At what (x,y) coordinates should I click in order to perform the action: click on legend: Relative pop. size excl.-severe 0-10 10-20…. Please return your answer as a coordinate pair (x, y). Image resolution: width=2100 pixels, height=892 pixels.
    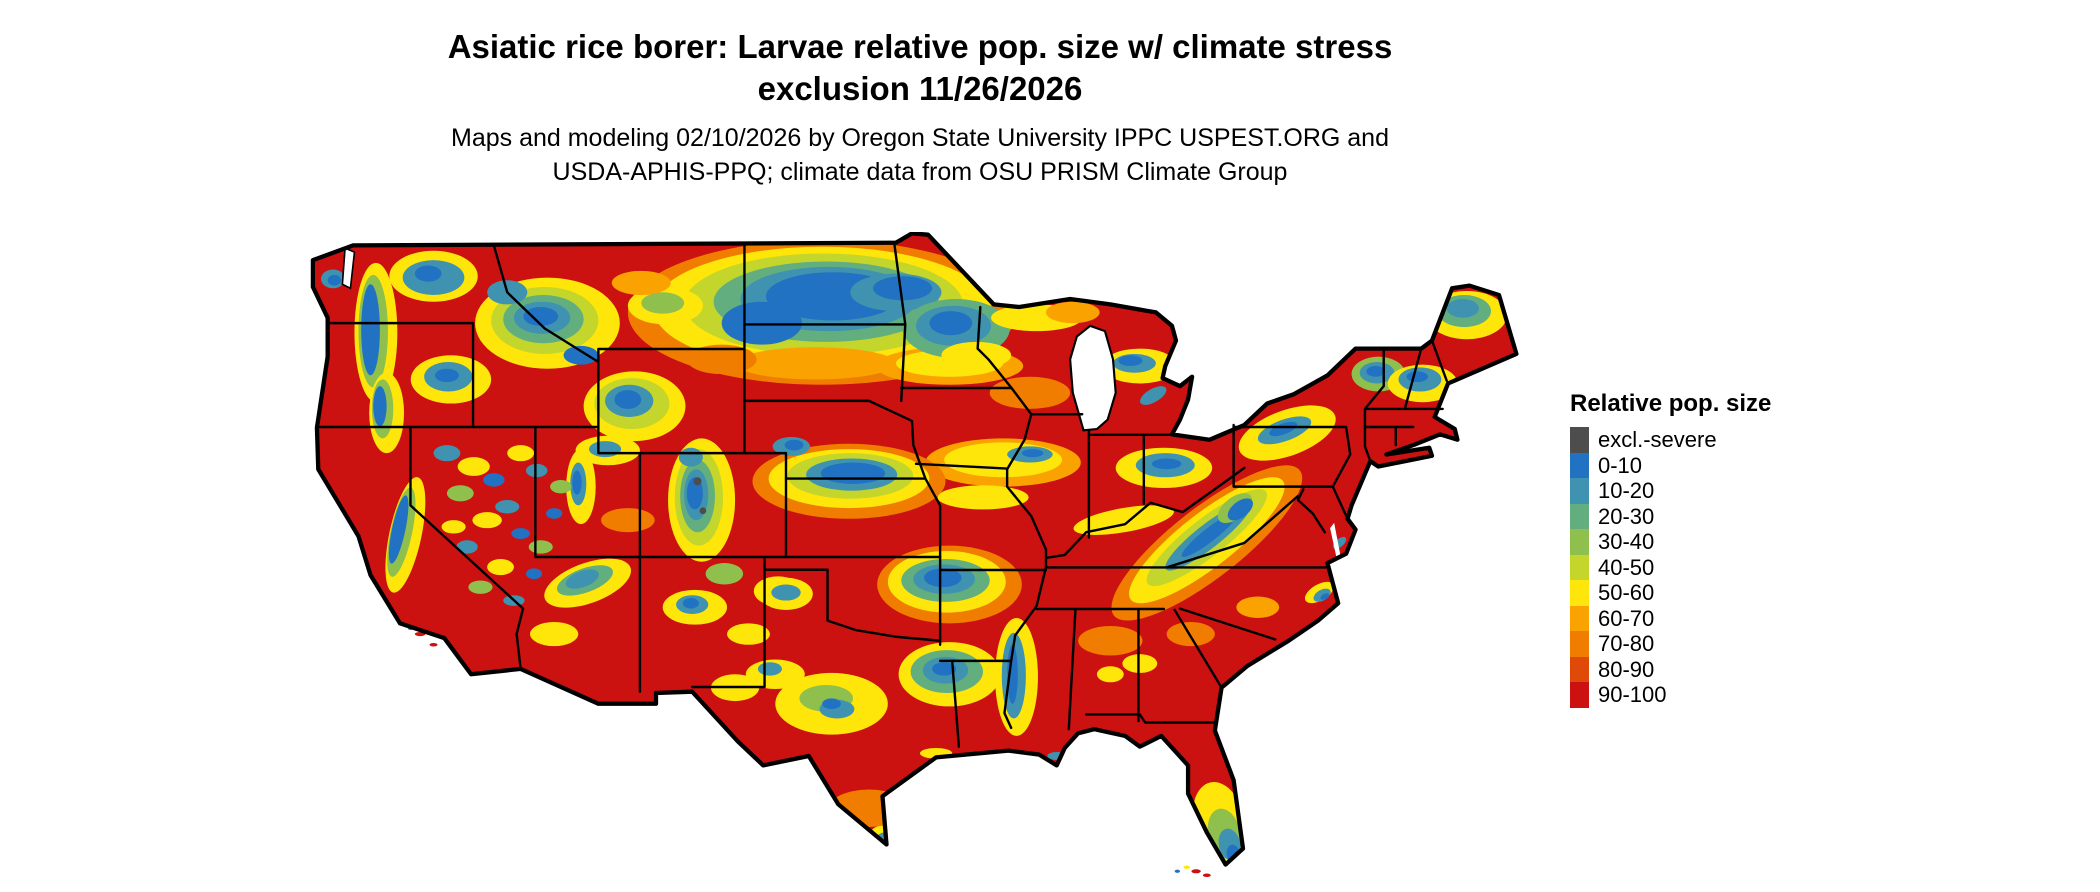
    Looking at the image, I should click on (1670, 549).